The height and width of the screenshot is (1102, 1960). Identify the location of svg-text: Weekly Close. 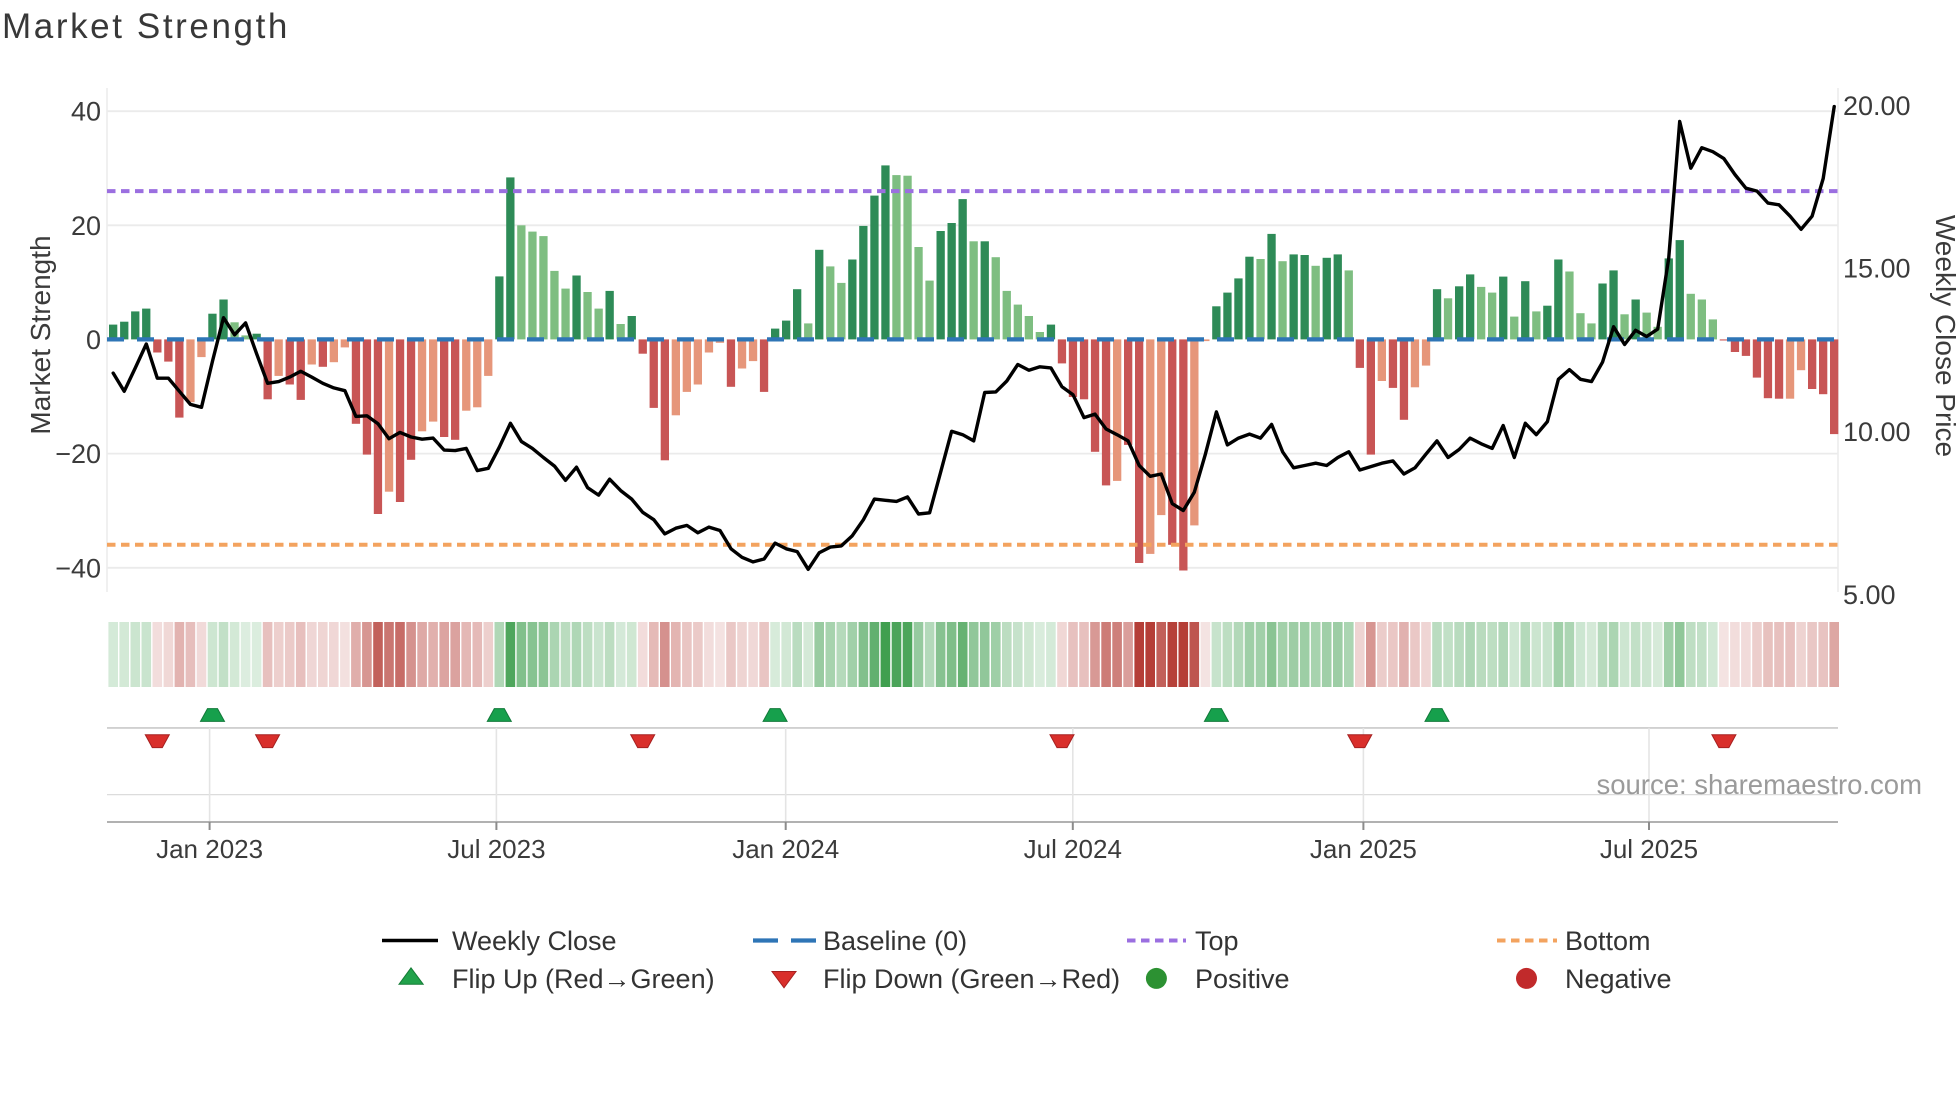
(534, 941).